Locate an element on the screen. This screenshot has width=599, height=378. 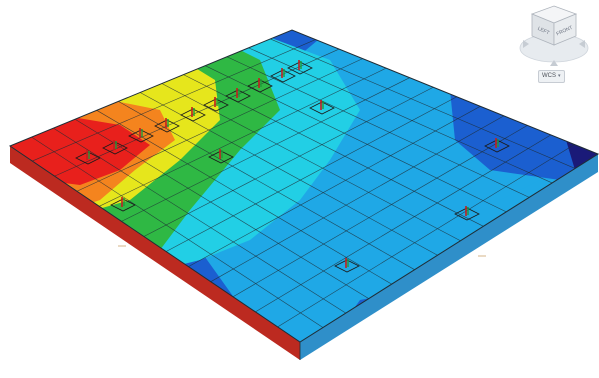
dimension-ticks is located at coordinates (302, 251).